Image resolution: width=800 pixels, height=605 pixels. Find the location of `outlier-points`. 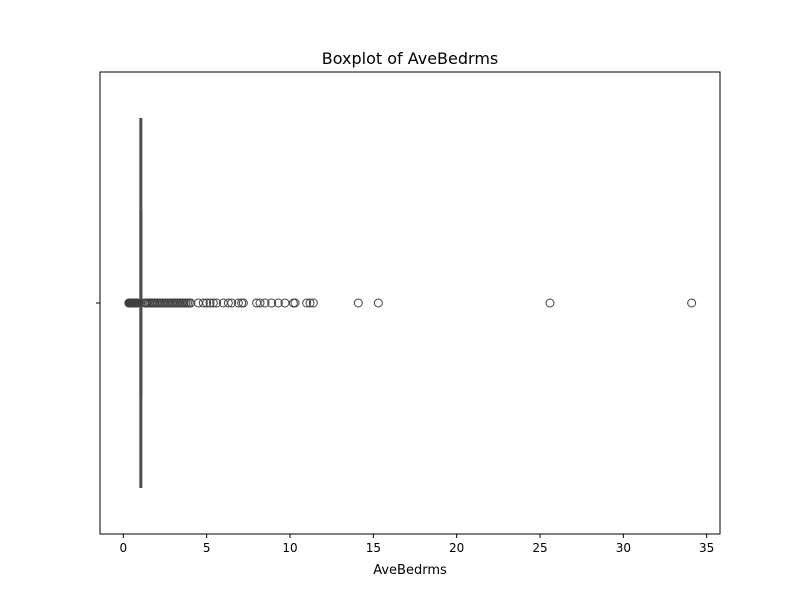

outlier-points is located at coordinates (410, 303).